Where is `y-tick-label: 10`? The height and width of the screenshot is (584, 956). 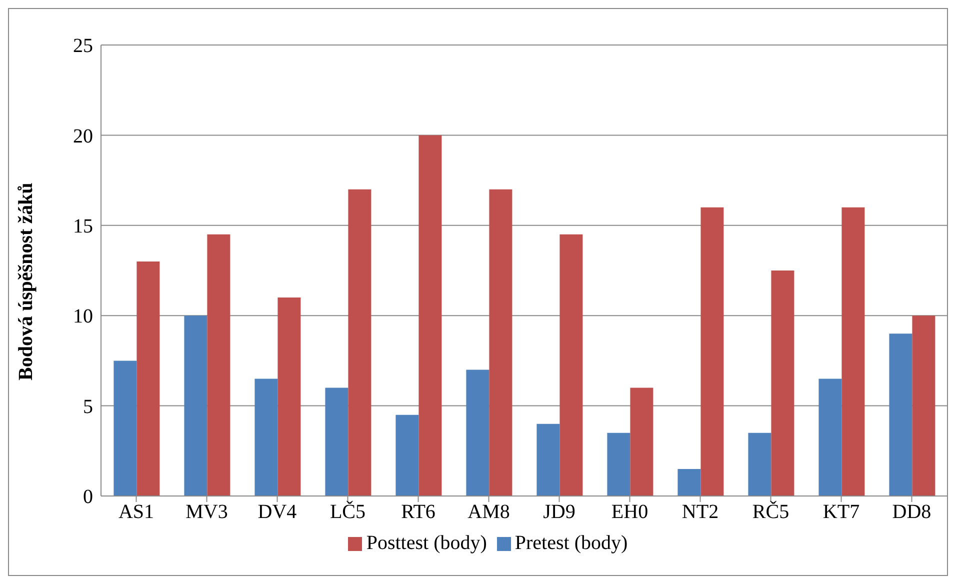 y-tick-label: 10 is located at coordinates (83, 317).